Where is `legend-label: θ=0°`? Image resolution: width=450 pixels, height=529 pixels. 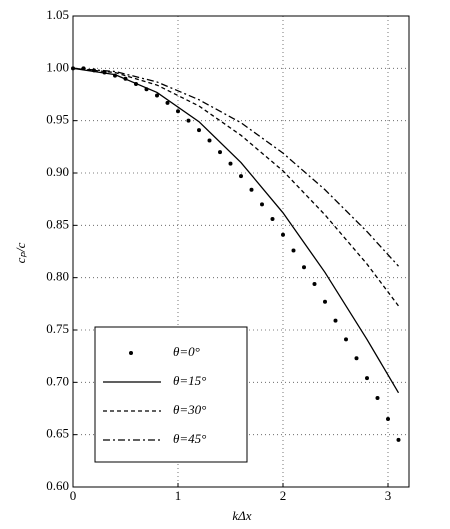 legend-label: θ=0° is located at coordinates (186, 351).